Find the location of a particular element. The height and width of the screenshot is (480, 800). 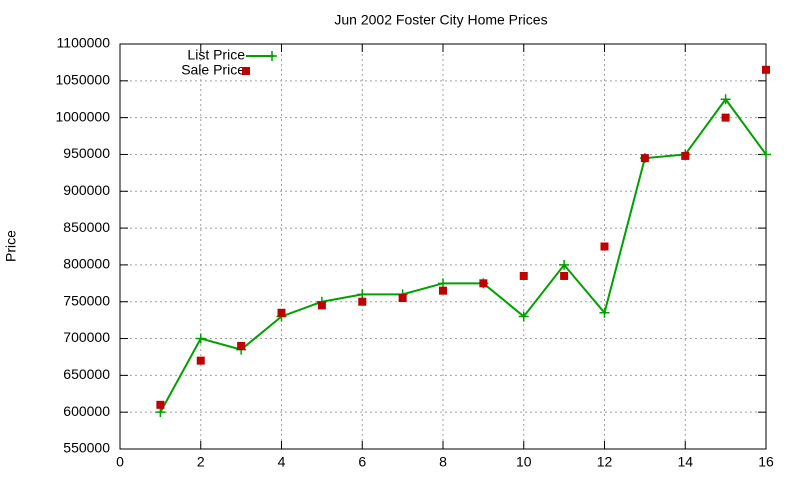

legend-label: Sale Price is located at coordinates (213, 70).